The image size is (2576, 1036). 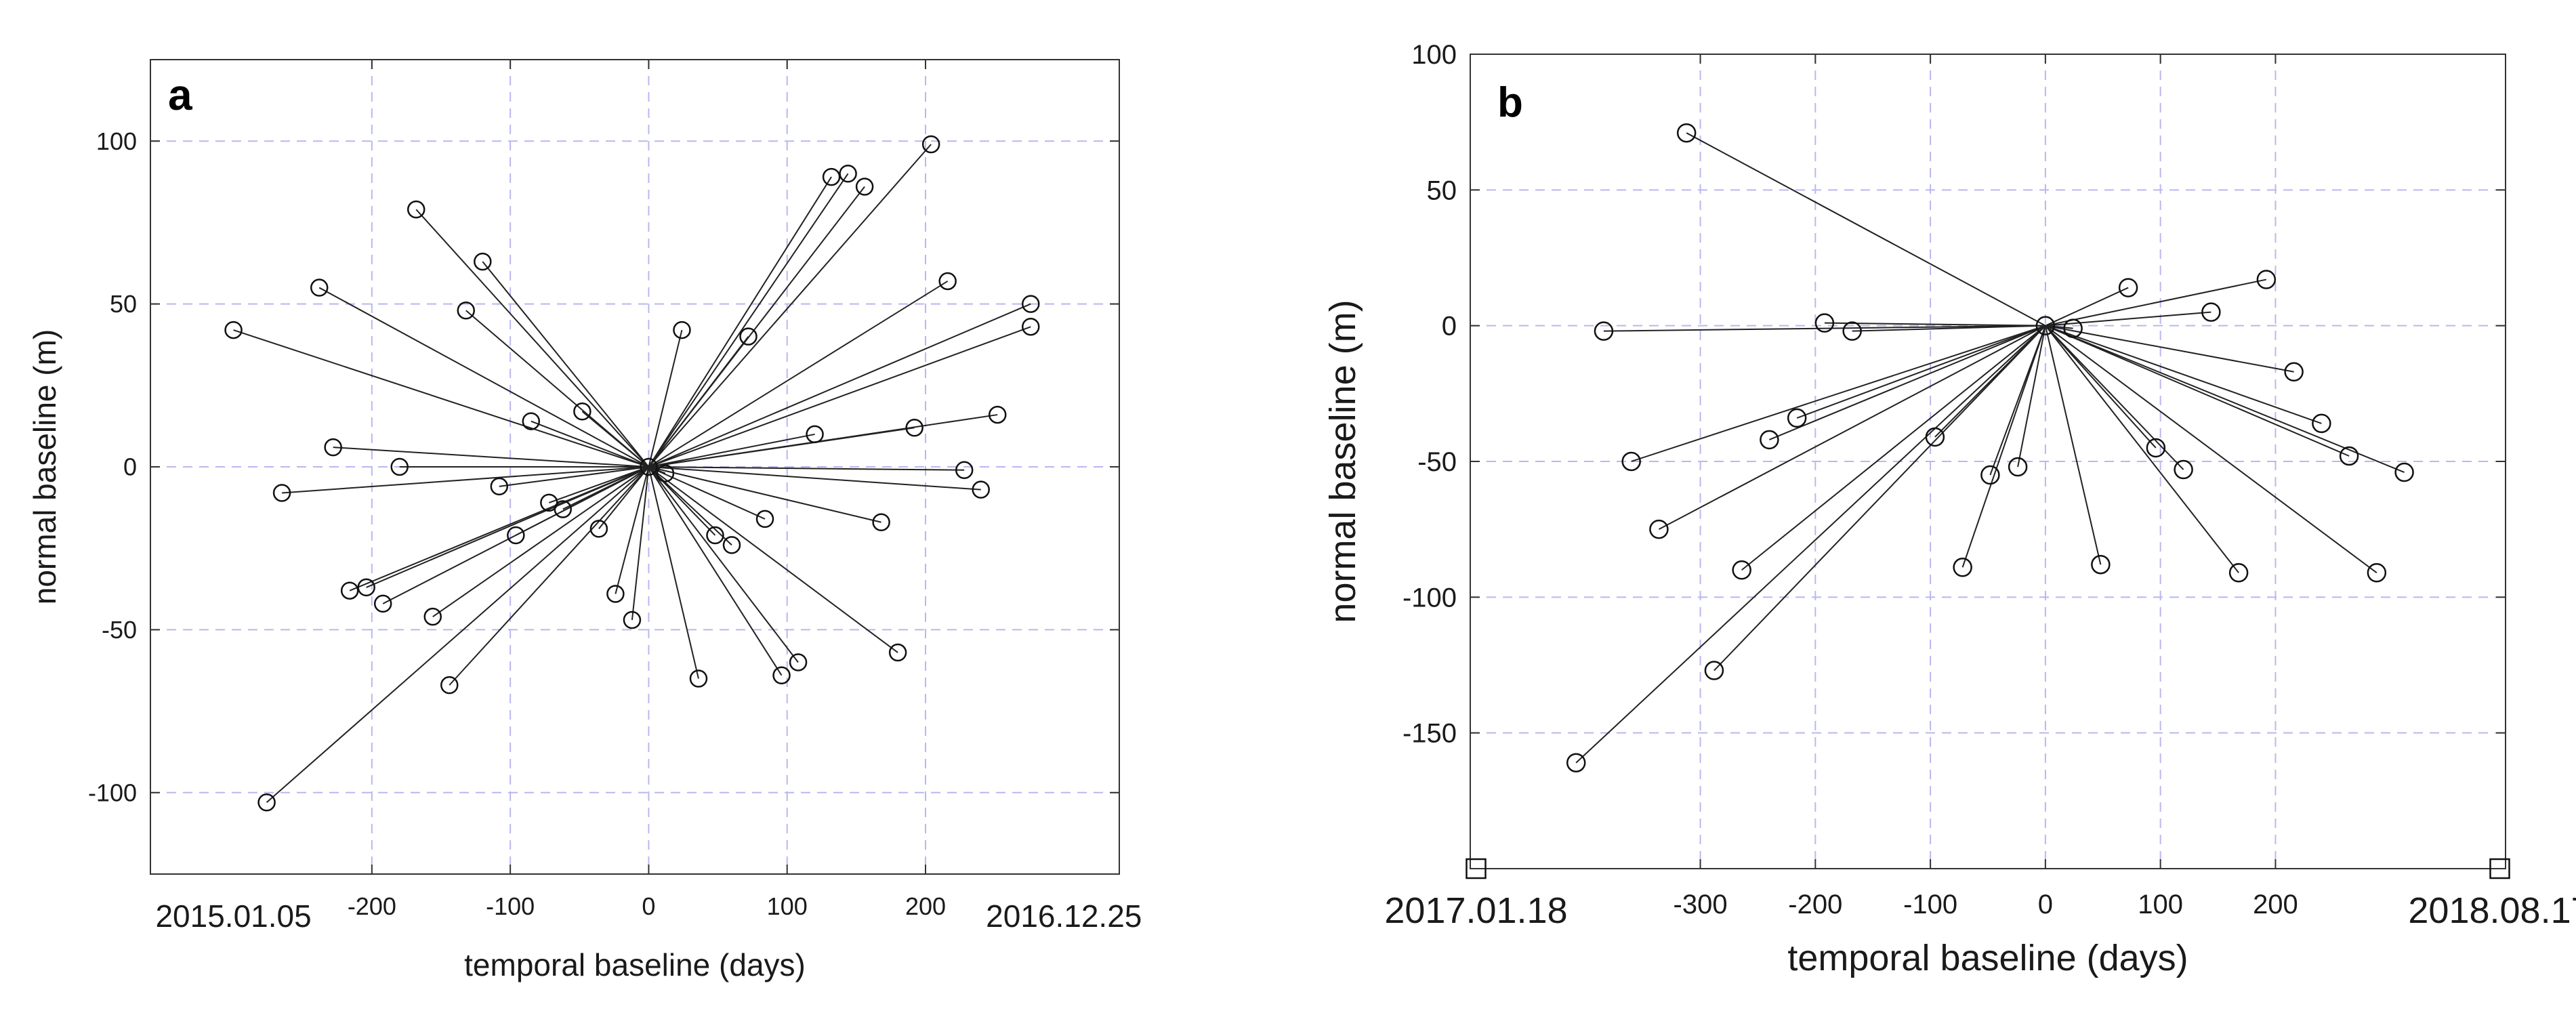 I want to click on panel-a-x-axis-title: temporal baseline (days), so click(x=635, y=965).